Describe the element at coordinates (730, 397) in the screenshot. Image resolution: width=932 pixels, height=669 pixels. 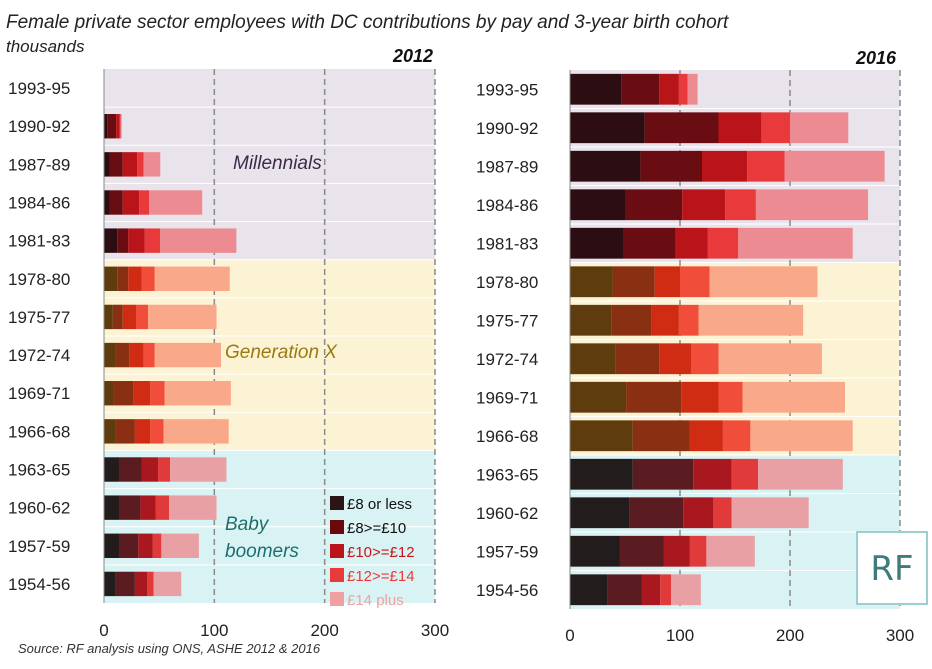
I see `bar-1969-71-seg3` at that location.